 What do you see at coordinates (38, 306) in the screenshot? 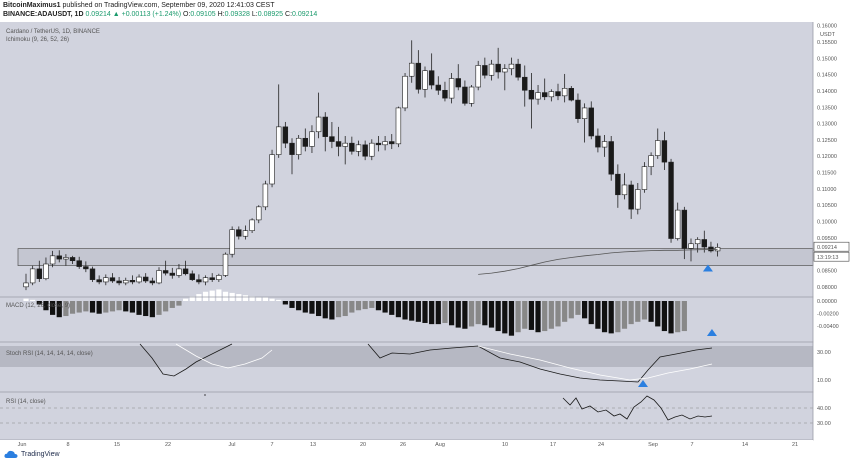
I see `macd-label: MACD (12, 26, close, 9)` at bounding box center [38, 306].